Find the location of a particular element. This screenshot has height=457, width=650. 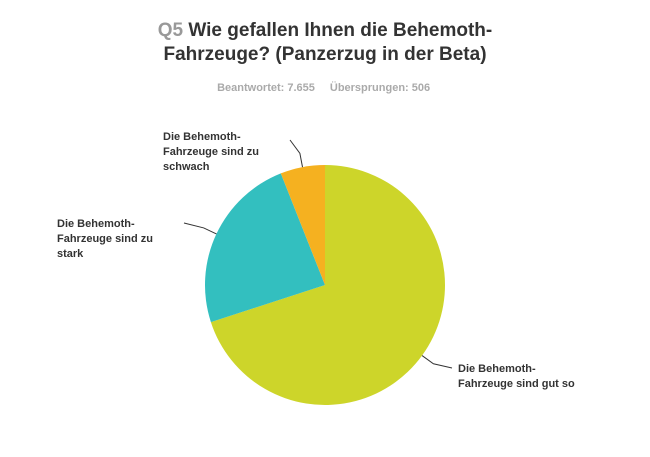

title-line: Fahrzeuge? (Panzerzug in der Beta) is located at coordinates (324, 54).